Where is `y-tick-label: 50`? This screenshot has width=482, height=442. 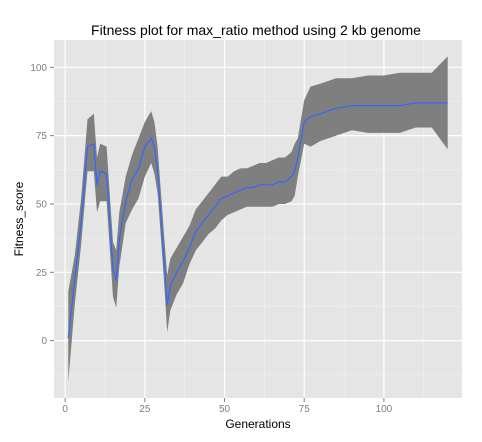 y-tick-label: 50 is located at coordinates (42, 204).